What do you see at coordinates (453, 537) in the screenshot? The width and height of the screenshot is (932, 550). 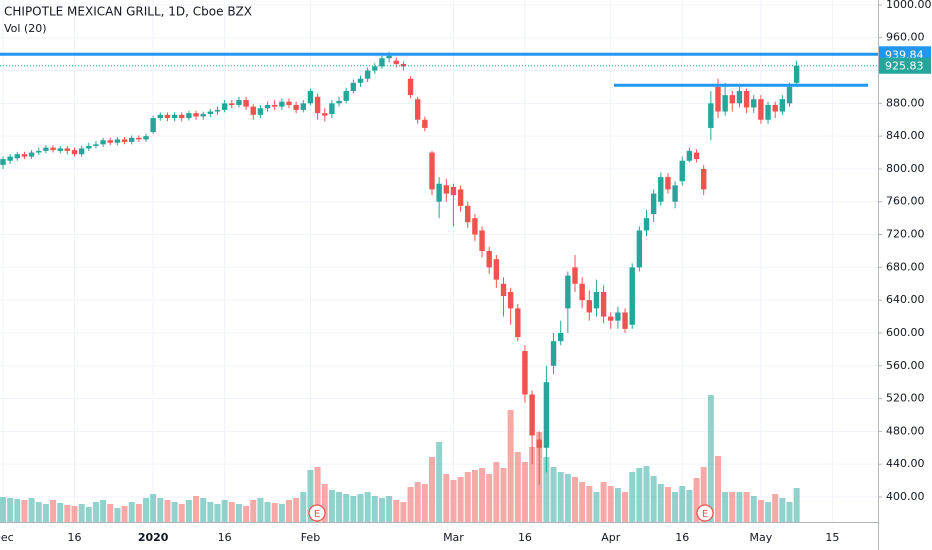 I see `x-tick-label: Mar` at bounding box center [453, 537].